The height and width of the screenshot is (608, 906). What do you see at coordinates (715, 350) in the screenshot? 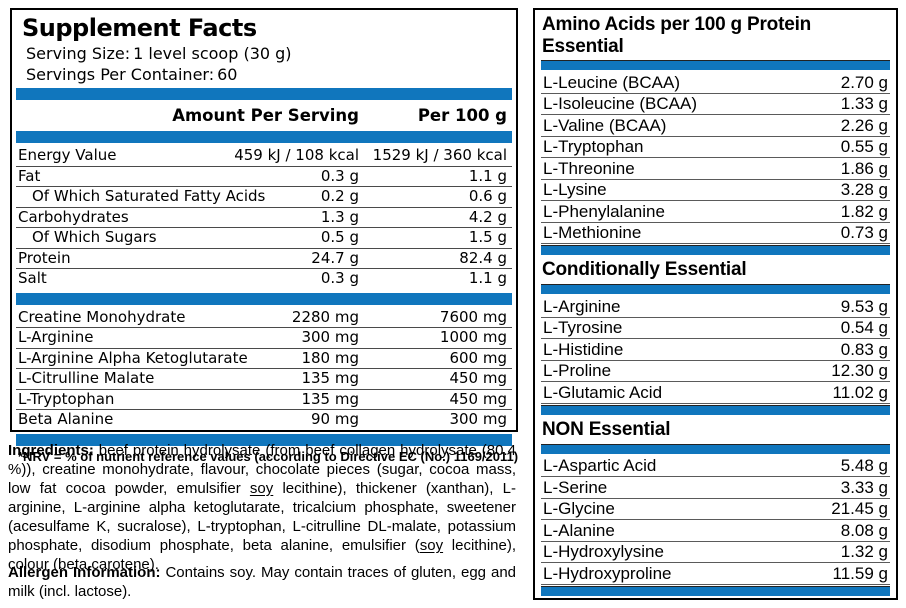
I see `table-row: L-Histidine 0.83 g` at bounding box center [715, 350].